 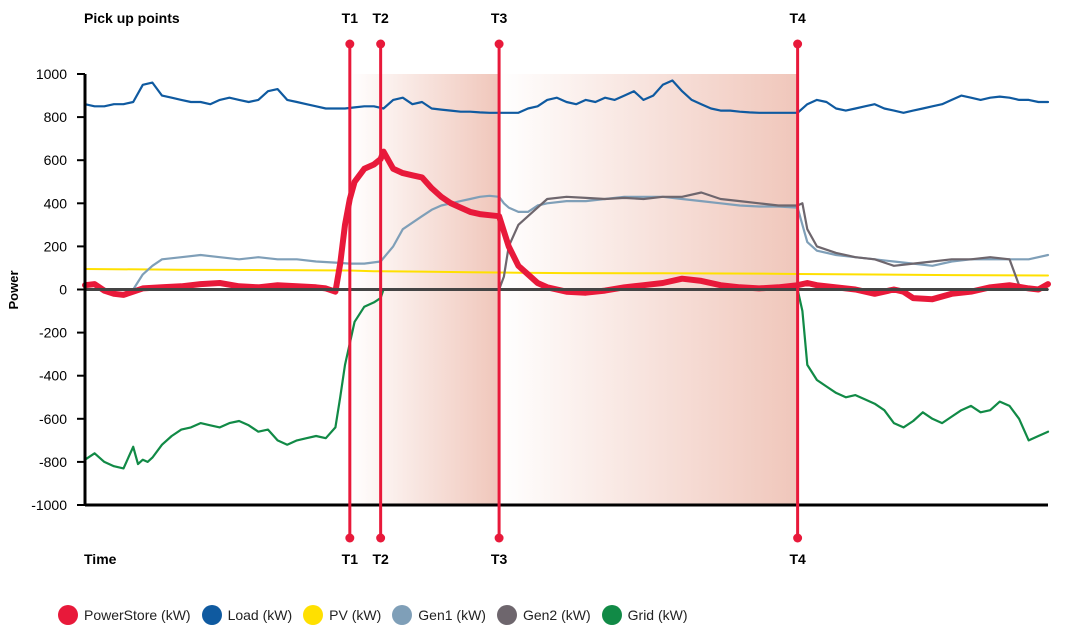 I want to click on legend-item-gen1: Gen1 (kW), so click(x=439, y=615).